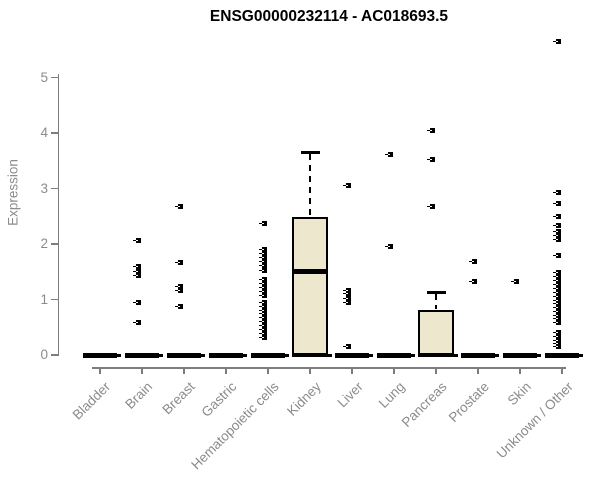 This screenshot has height=500, width=600. I want to click on whisker-line-Kidney, so click(310, 185).